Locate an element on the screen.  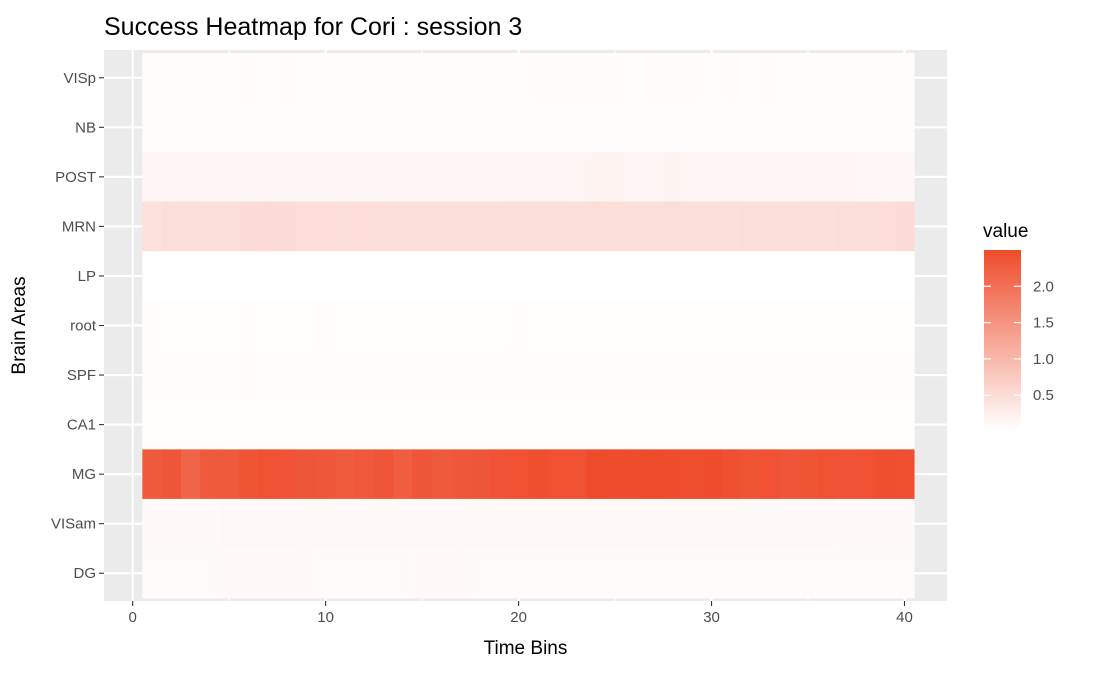
legend: value 2.0 1.5 1.0 0.5 is located at coordinates (1018, 325).